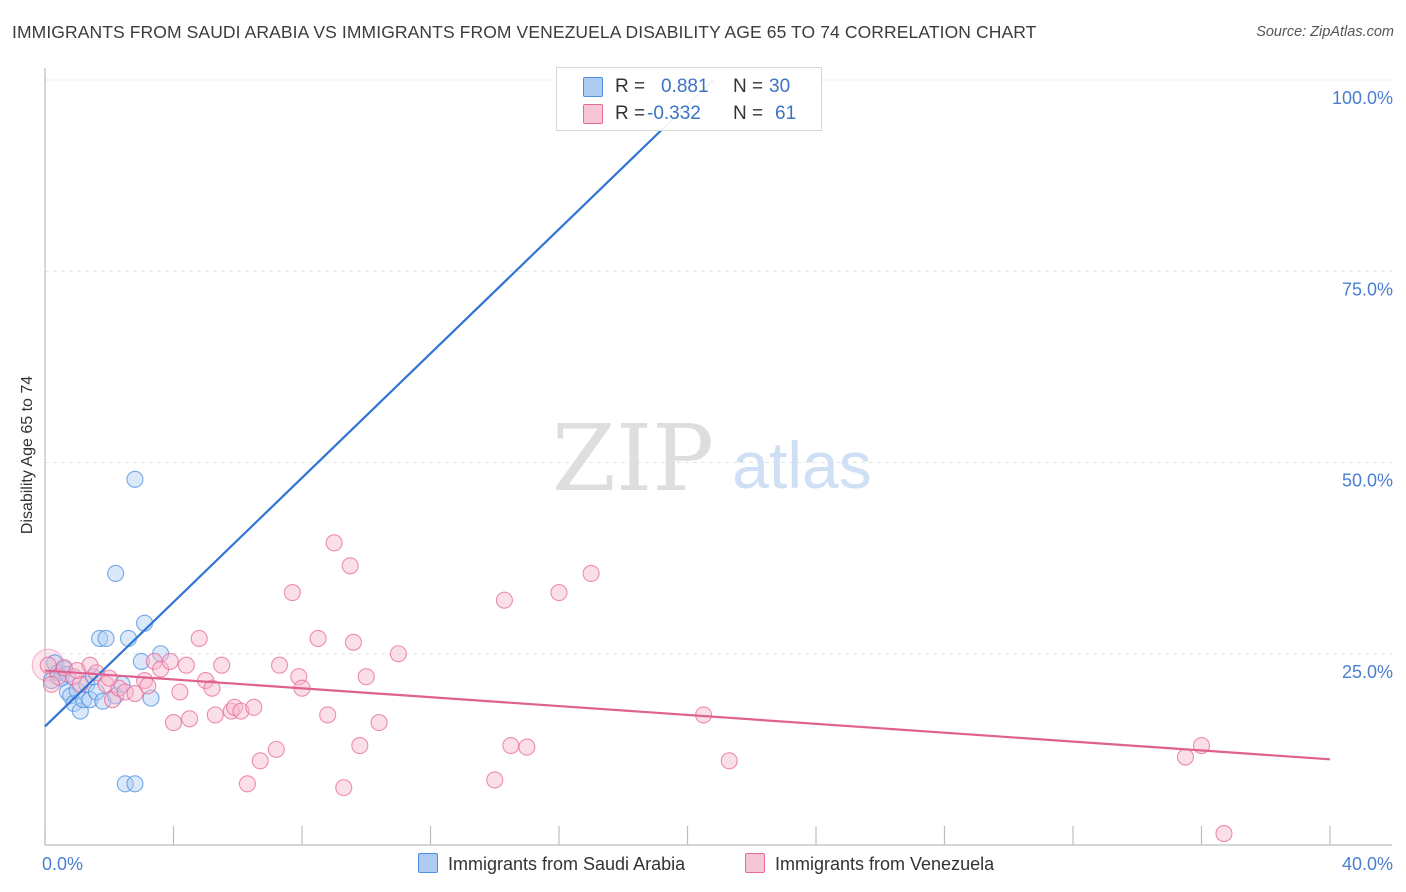  What do you see at coordinates (674, 113) in the screenshot?
I see `r-value: -0.332` at bounding box center [674, 113].